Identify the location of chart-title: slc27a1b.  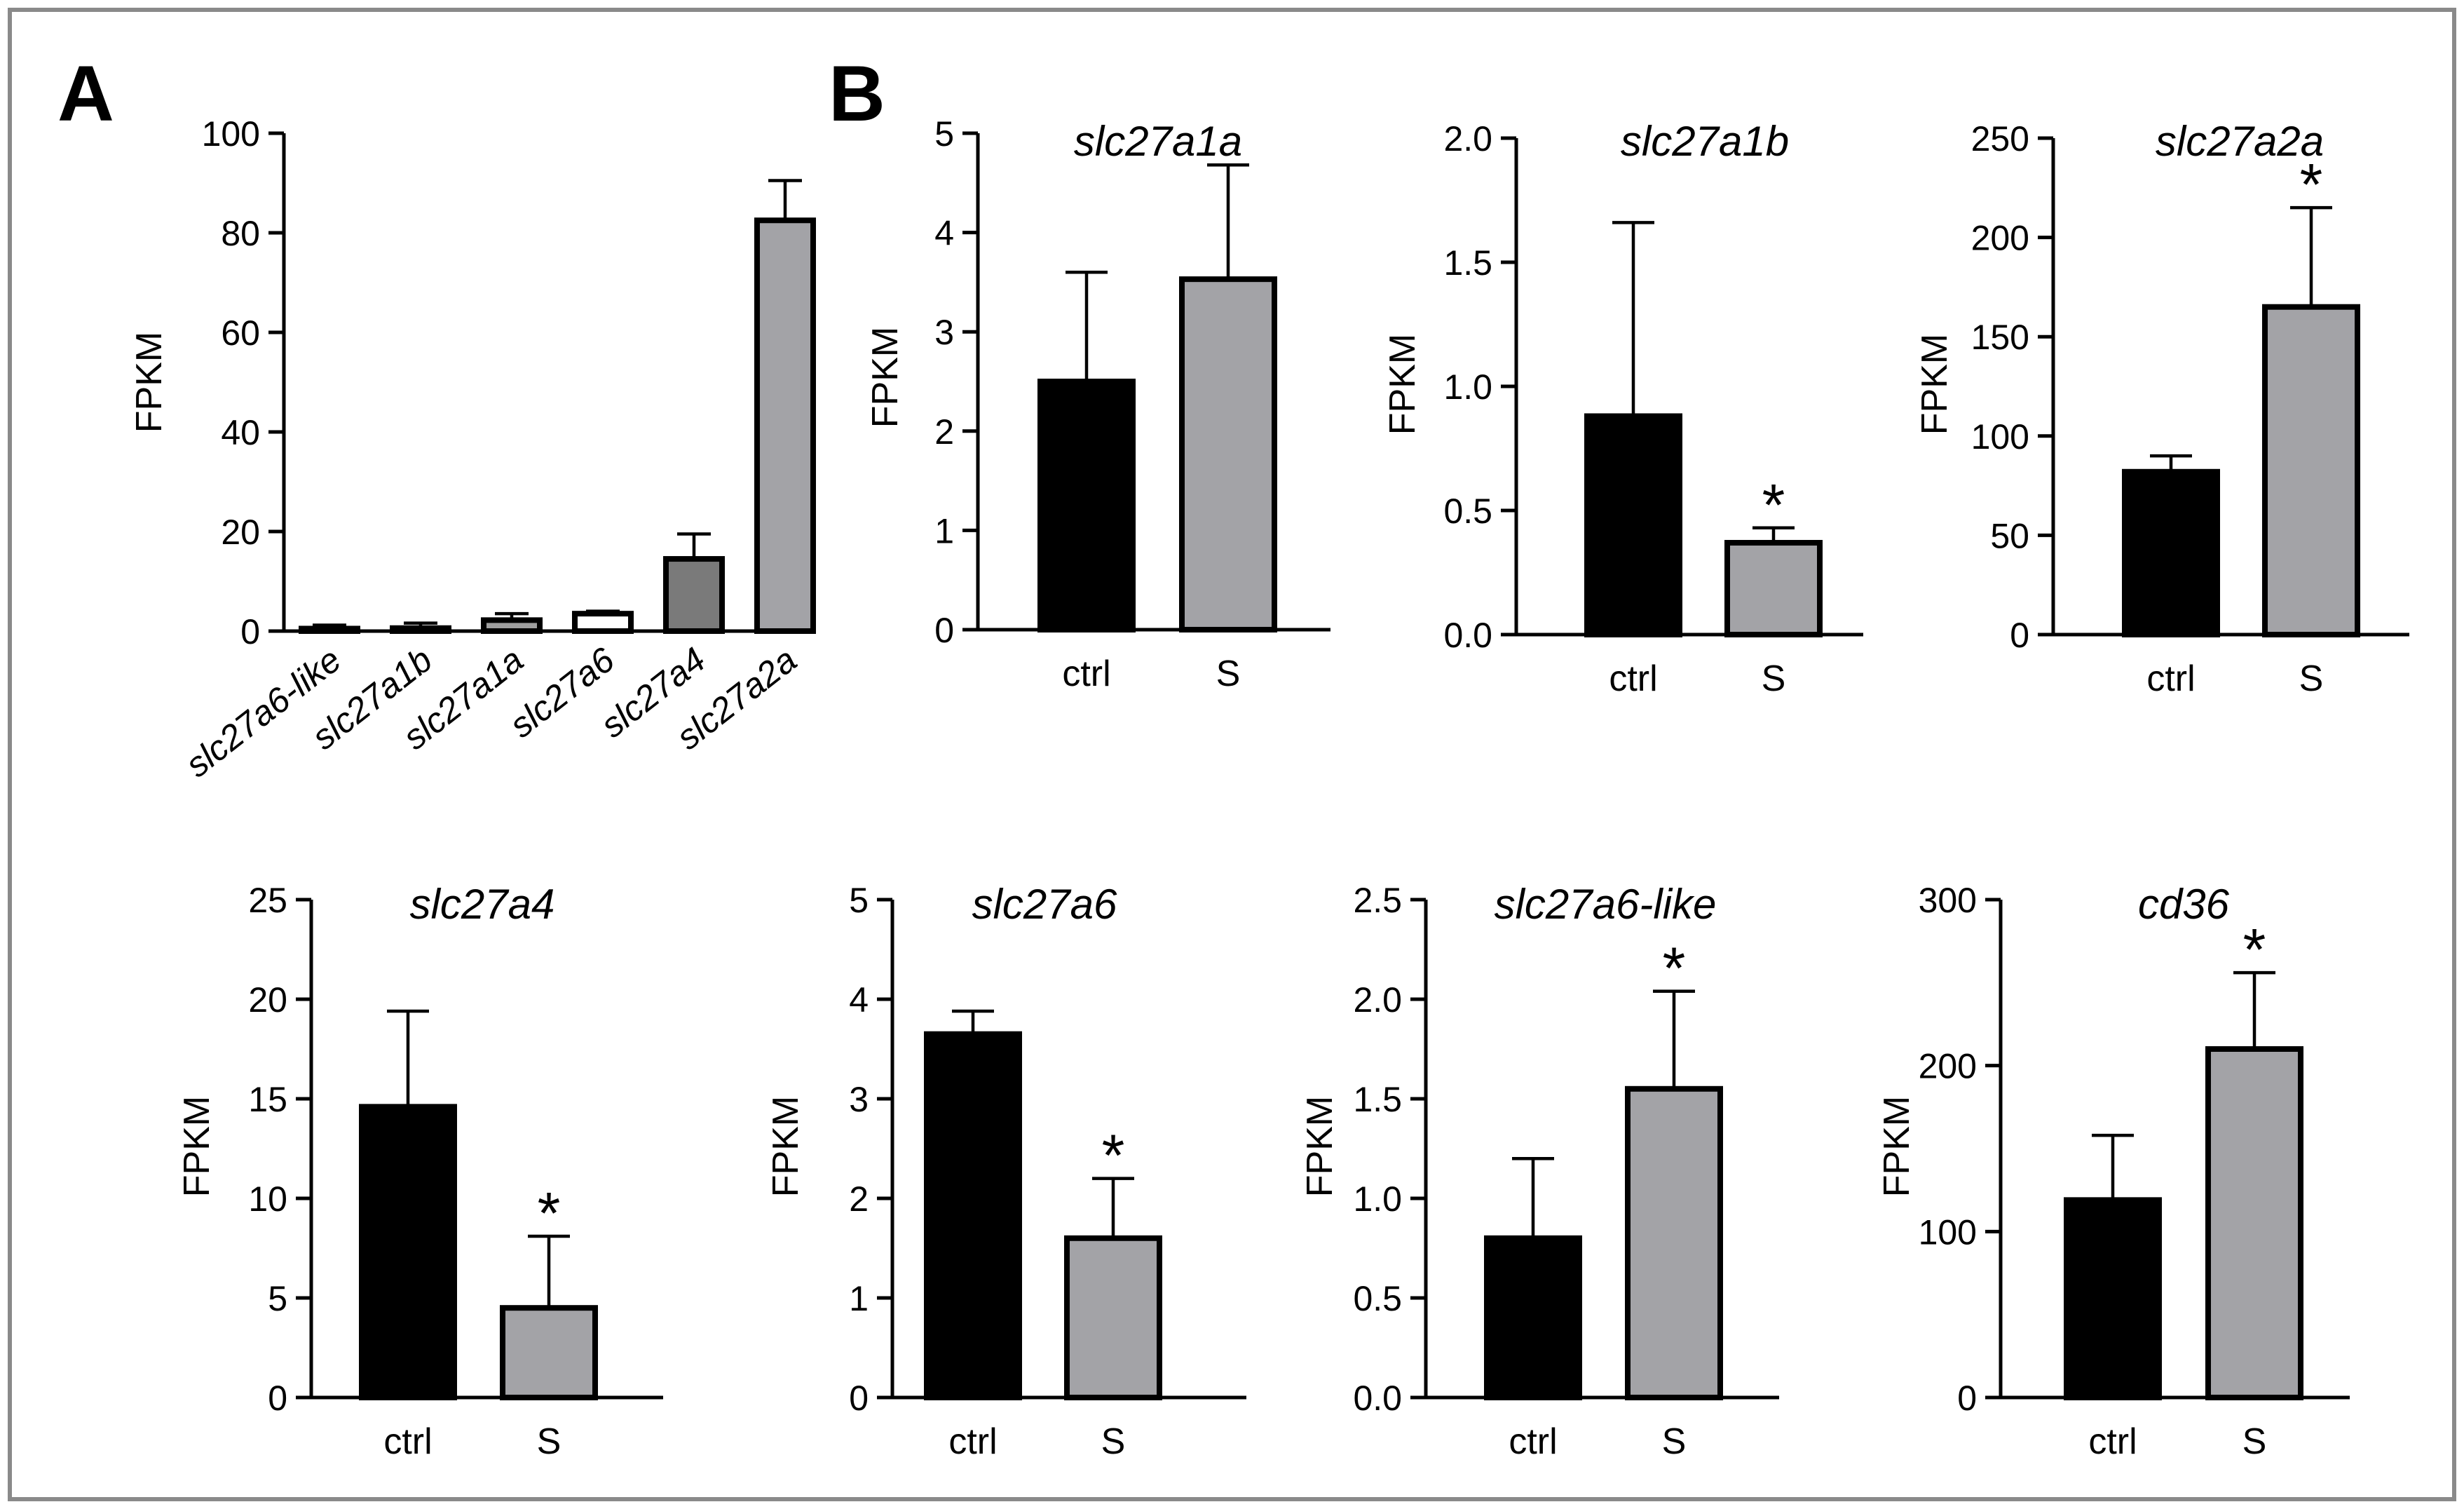
(1705, 141).